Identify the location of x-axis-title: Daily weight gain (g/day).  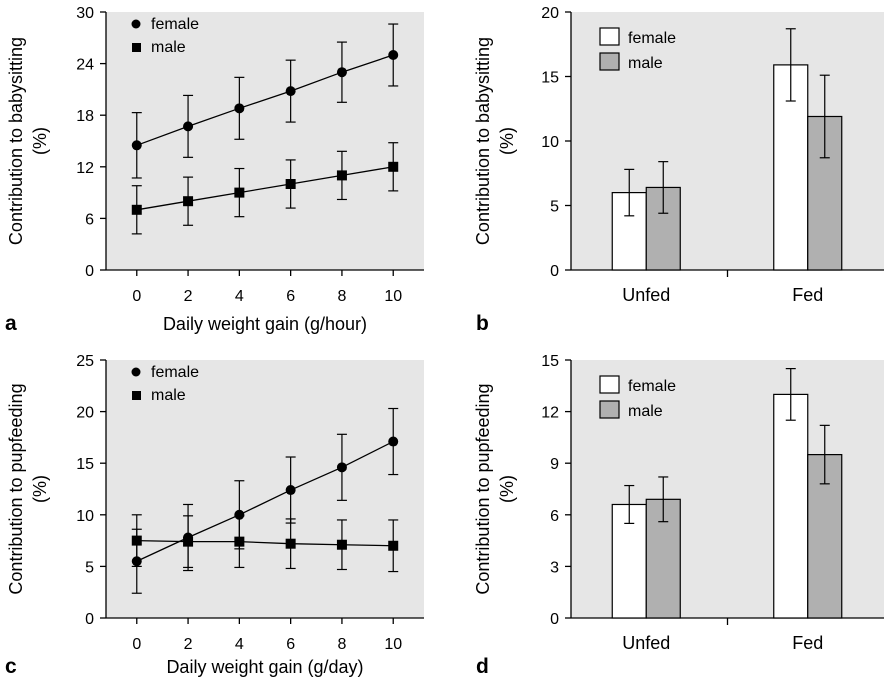
(264, 667).